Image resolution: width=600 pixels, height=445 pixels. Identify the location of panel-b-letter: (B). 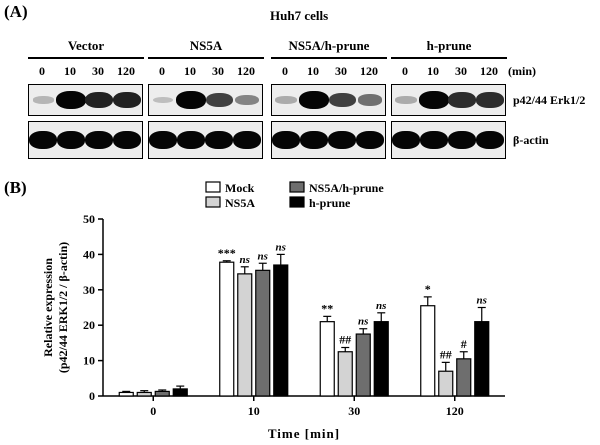
(15, 187).